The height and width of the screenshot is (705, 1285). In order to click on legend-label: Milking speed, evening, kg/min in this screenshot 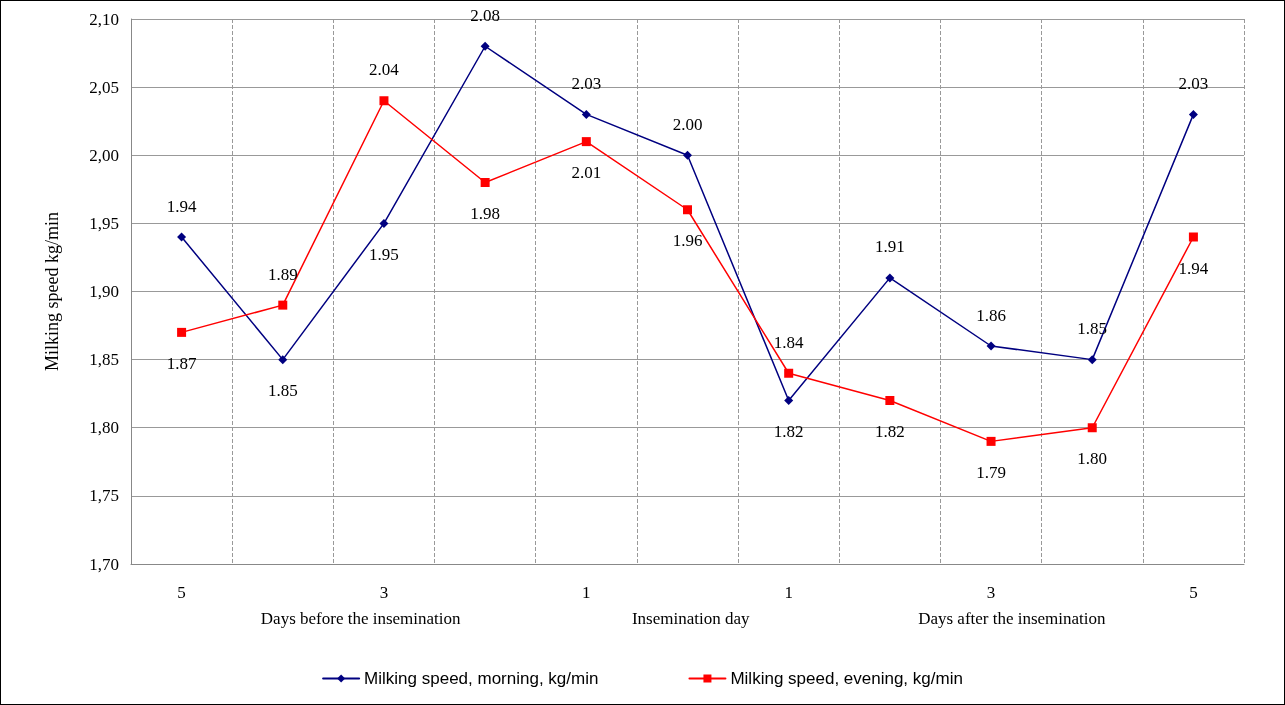, I will do `click(846, 678)`.